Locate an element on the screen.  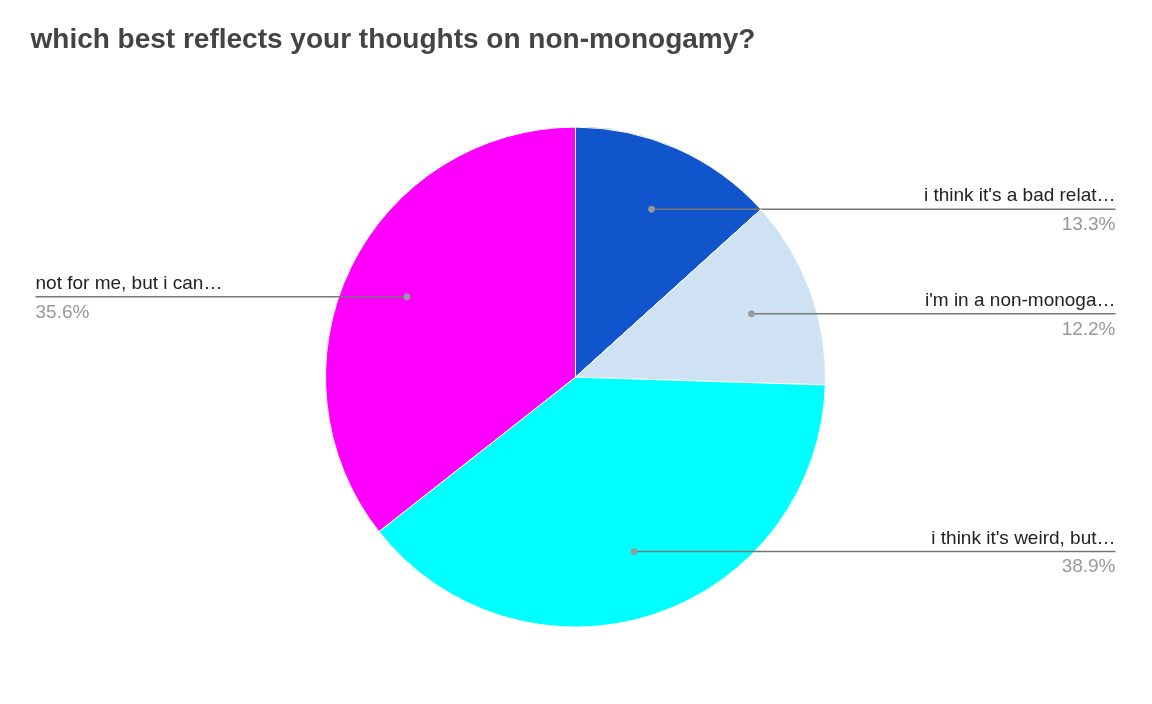
data-label: 35.6% is located at coordinates (62, 311).